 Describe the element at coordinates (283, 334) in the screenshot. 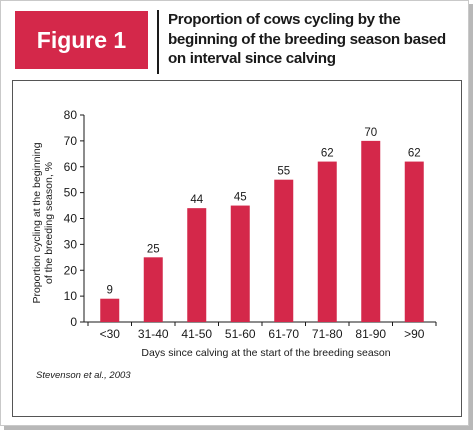

I see `x-tick-label: 61-70` at that location.